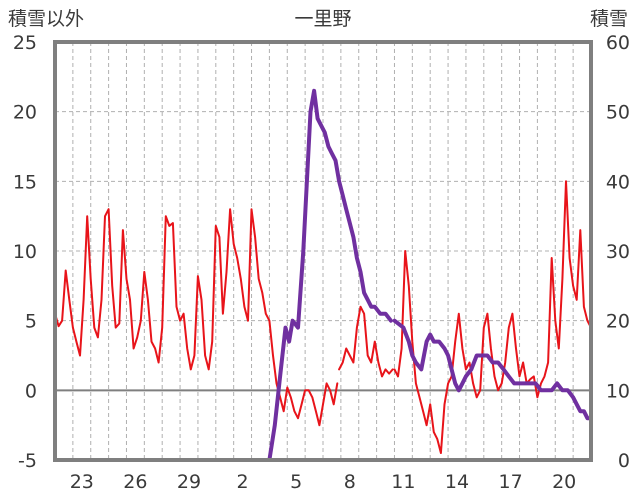 This screenshot has height=501, width=636. What do you see at coordinates (618, 182) in the screenshot?
I see `right-tick-label: 40` at bounding box center [618, 182].